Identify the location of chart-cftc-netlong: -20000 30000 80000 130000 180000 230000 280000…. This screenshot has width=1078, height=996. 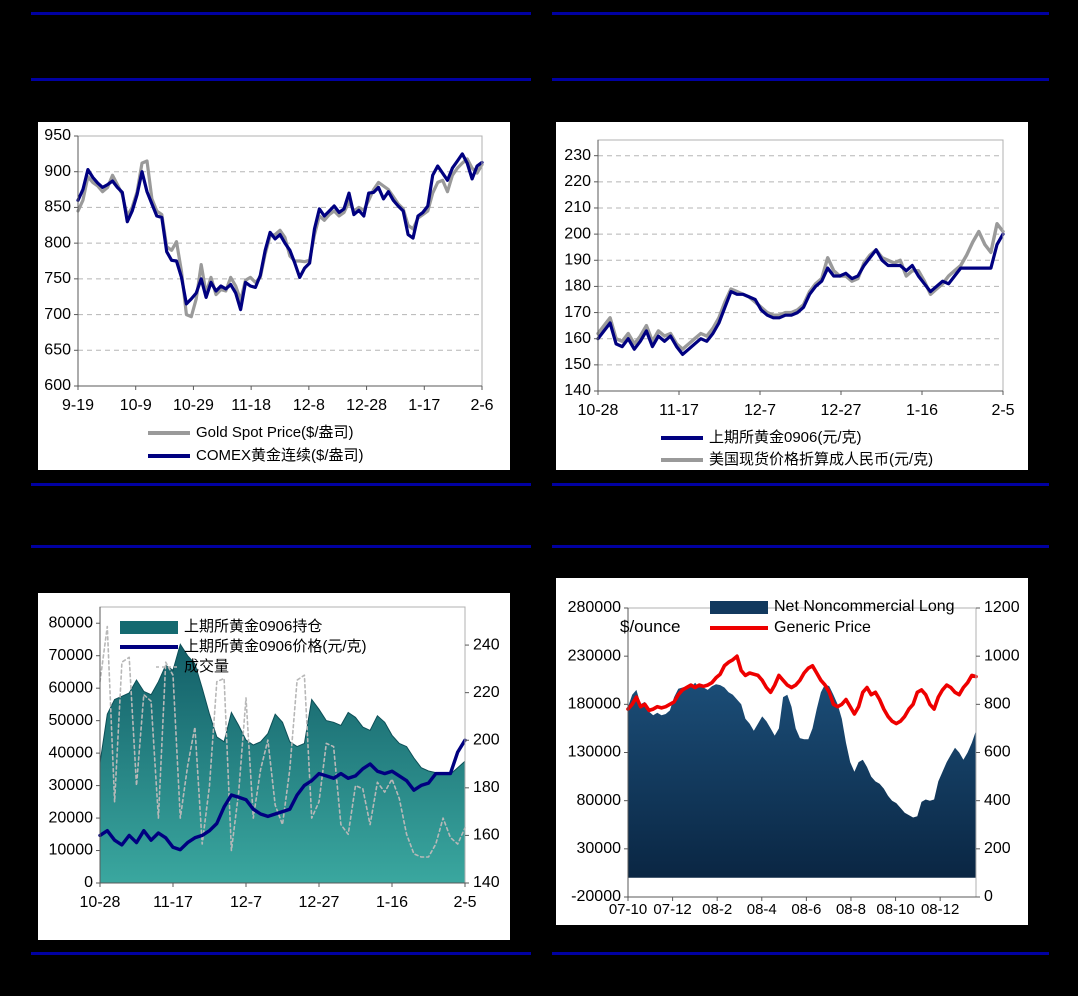
(794, 758).